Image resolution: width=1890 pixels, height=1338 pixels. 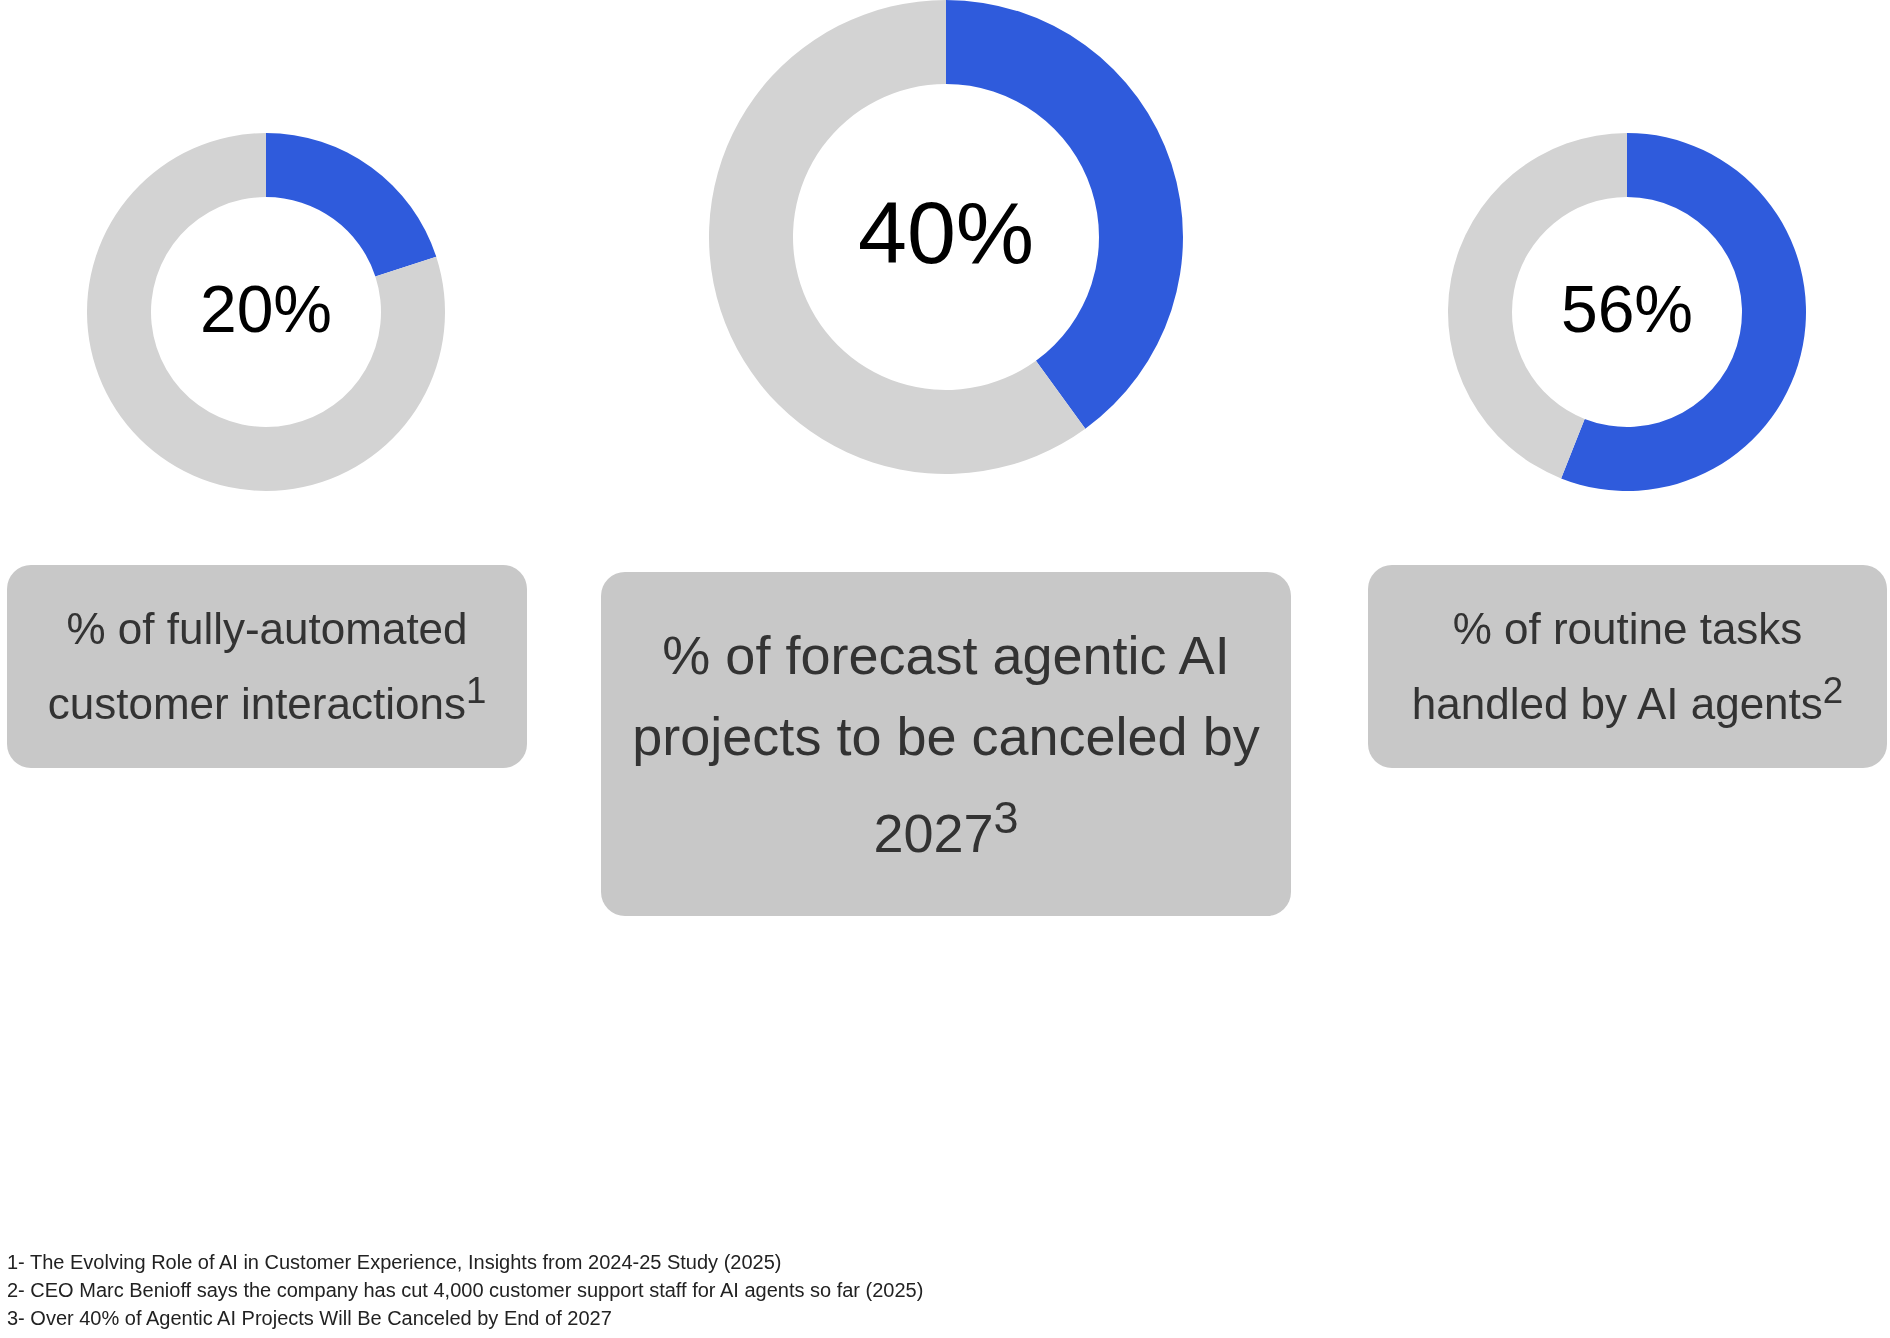 What do you see at coordinates (1627, 666) in the screenshot?
I see `text: % of routine tasks handled by AI agents$^{2}$` at bounding box center [1627, 666].